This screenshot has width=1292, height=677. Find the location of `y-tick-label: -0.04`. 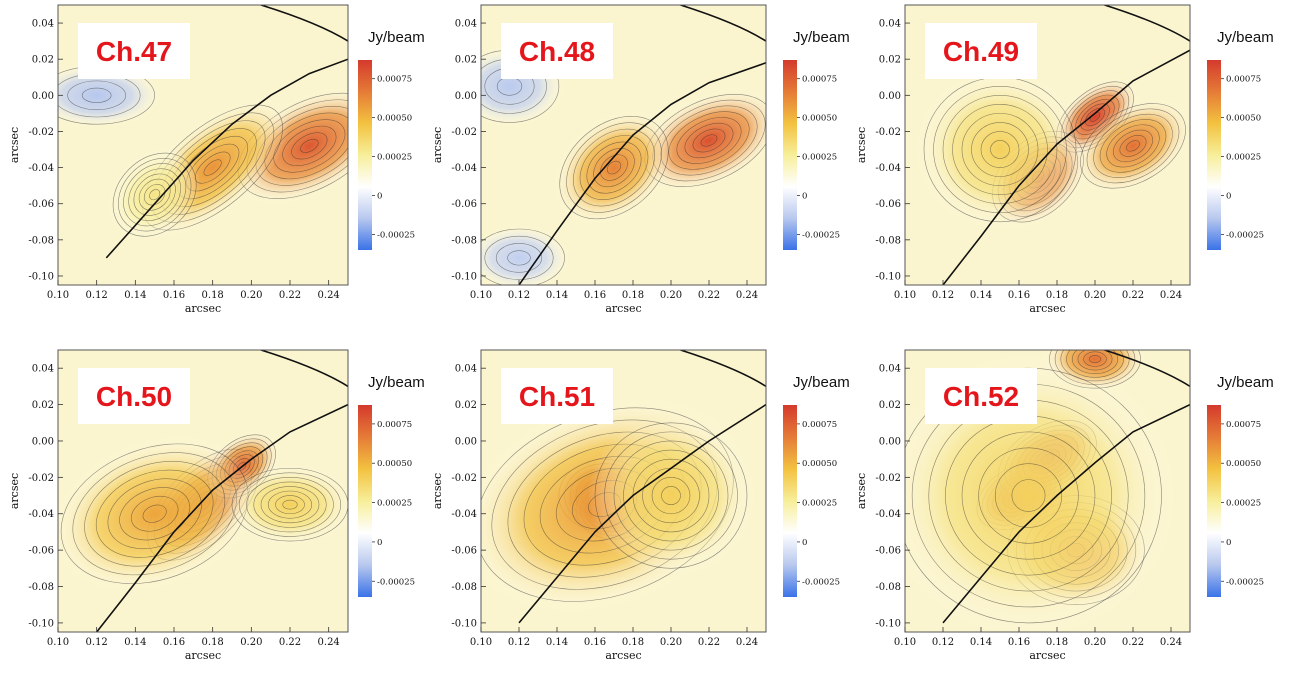

y-tick-label: -0.04 is located at coordinates (41, 168).